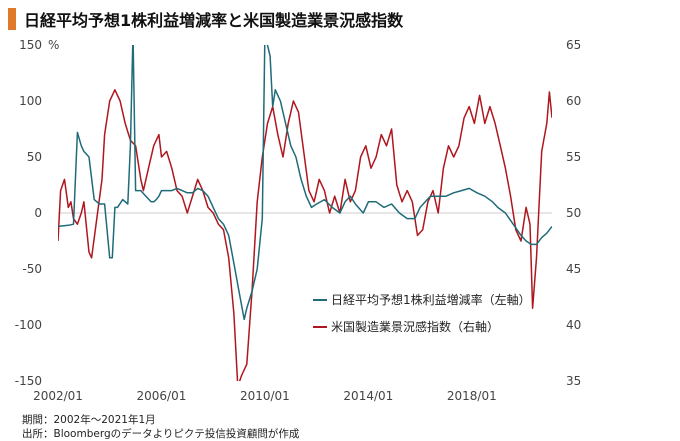  What do you see at coordinates (573, 213) in the screenshot?
I see `right-axis-tick-label: 50` at bounding box center [573, 213].